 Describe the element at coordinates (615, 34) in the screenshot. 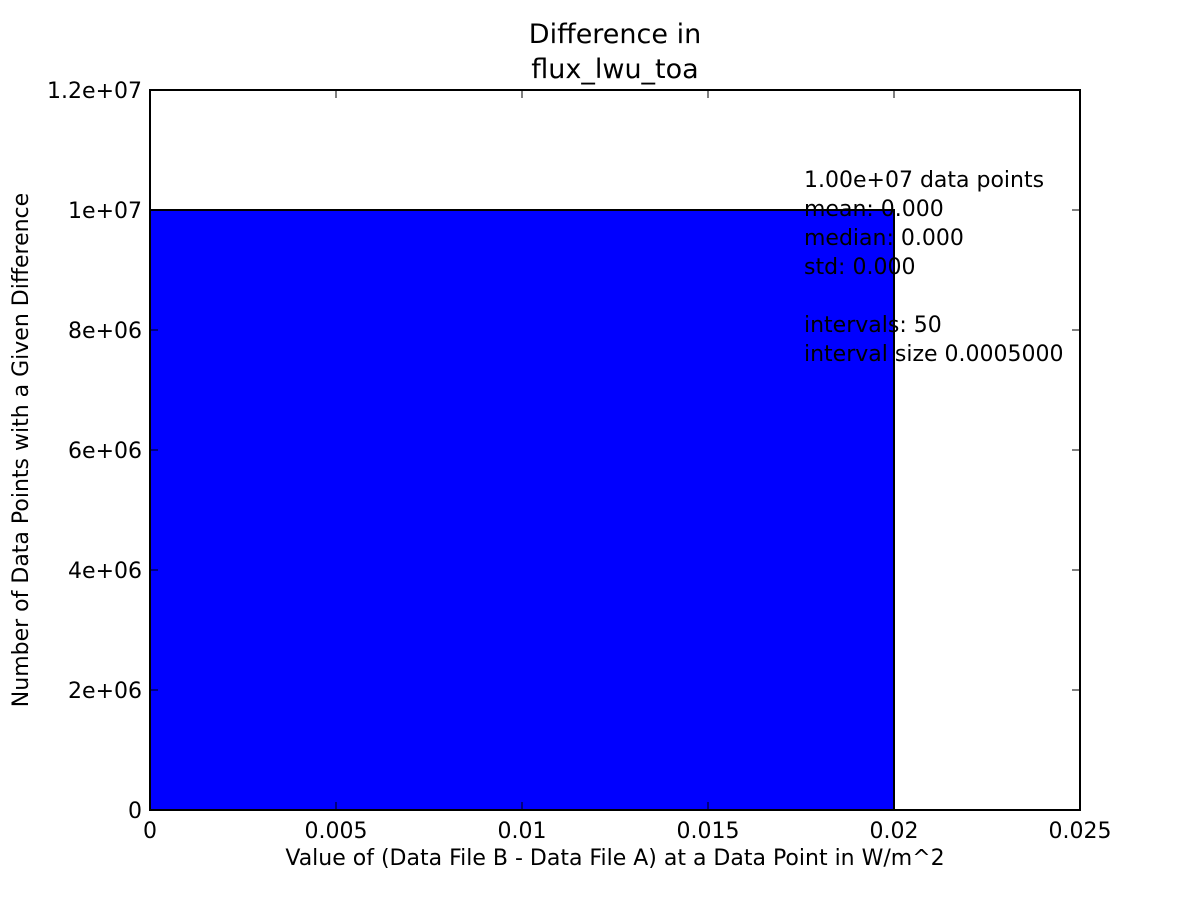

I see `chart-title-line: Difference in` at that location.